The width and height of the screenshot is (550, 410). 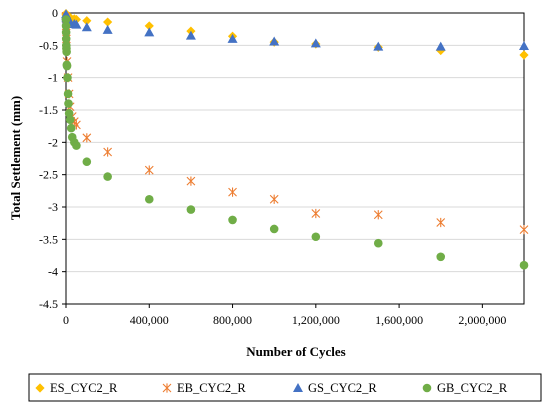 What do you see at coordinates (48, 158) in the screenshot?
I see `y-axis-tick-labels: 0 -0.5 -1 -1.5 -2 -2.5 -3 -3.5 -4 -4.5` at bounding box center [48, 158].